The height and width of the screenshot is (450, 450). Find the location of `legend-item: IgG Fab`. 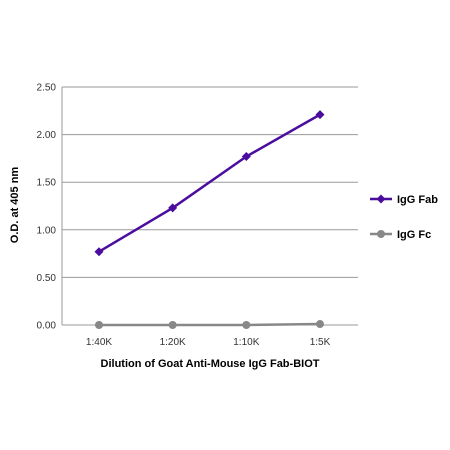

legend-item: IgG Fab is located at coordinates (404, 200).